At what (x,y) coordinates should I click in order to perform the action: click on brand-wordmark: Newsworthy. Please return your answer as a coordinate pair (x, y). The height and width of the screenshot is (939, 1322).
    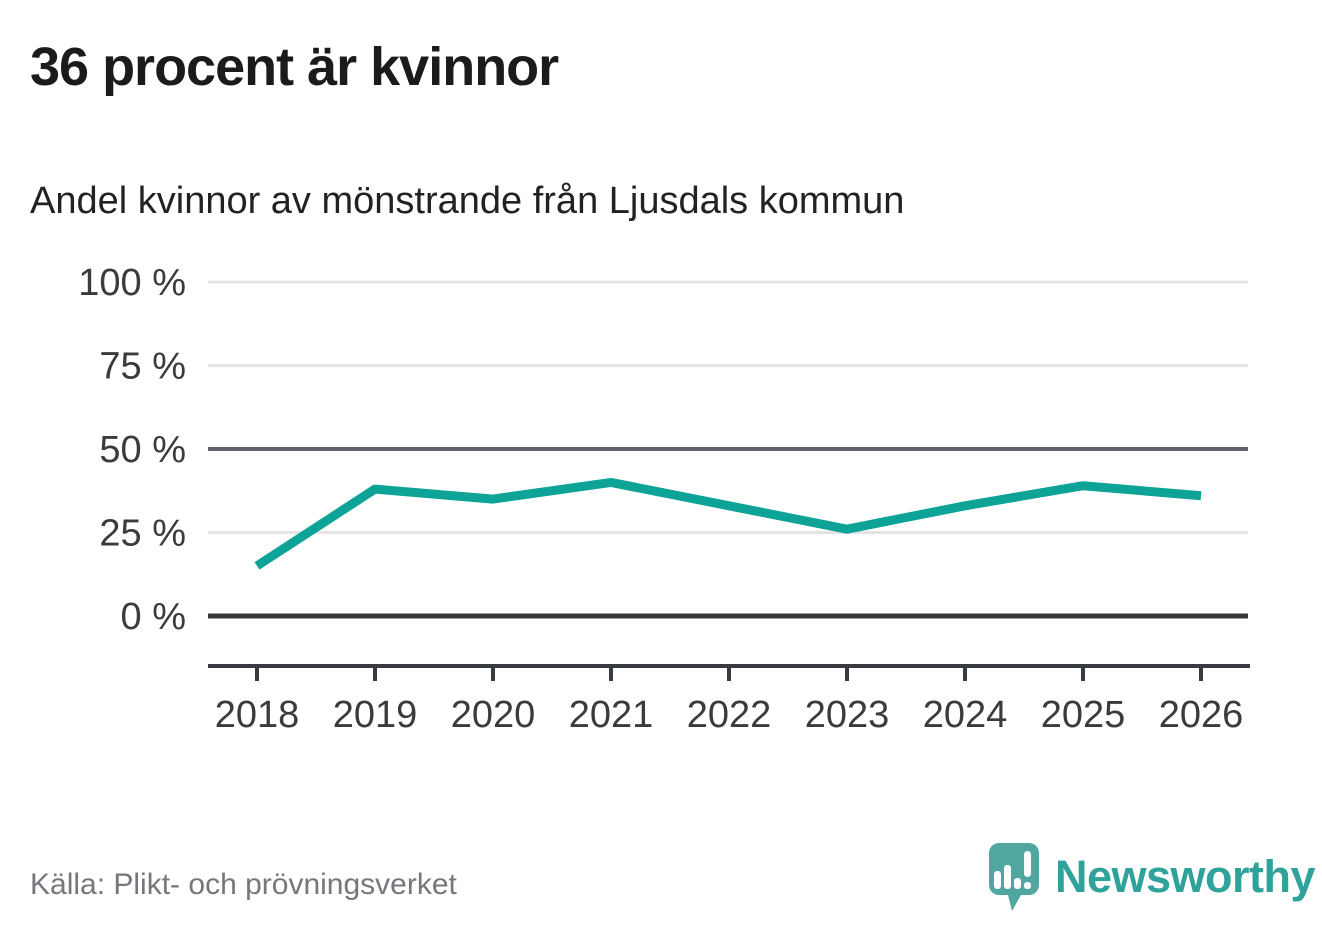
    Looking at the image, I should click on (1185, 876).